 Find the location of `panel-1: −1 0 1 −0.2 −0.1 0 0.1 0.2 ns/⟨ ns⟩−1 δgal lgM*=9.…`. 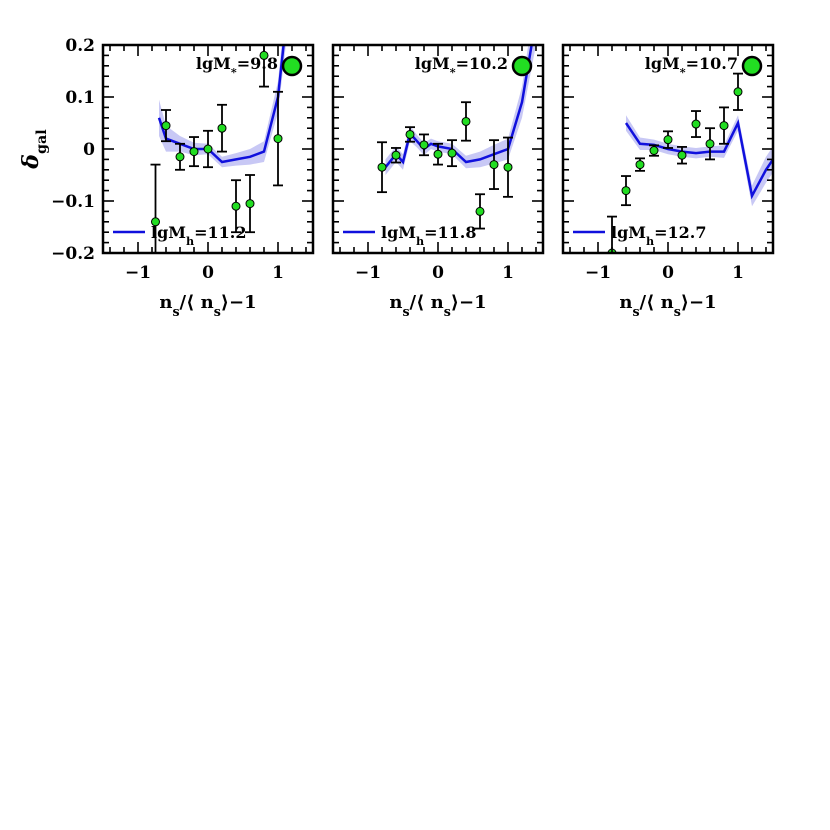

panel-1: −1 0 1 −0.2 −0.1 0 0.1 0.2 ns/⟨ ns⟩−1 δgal lgM*=9.… is located at coordinates (166, 177).